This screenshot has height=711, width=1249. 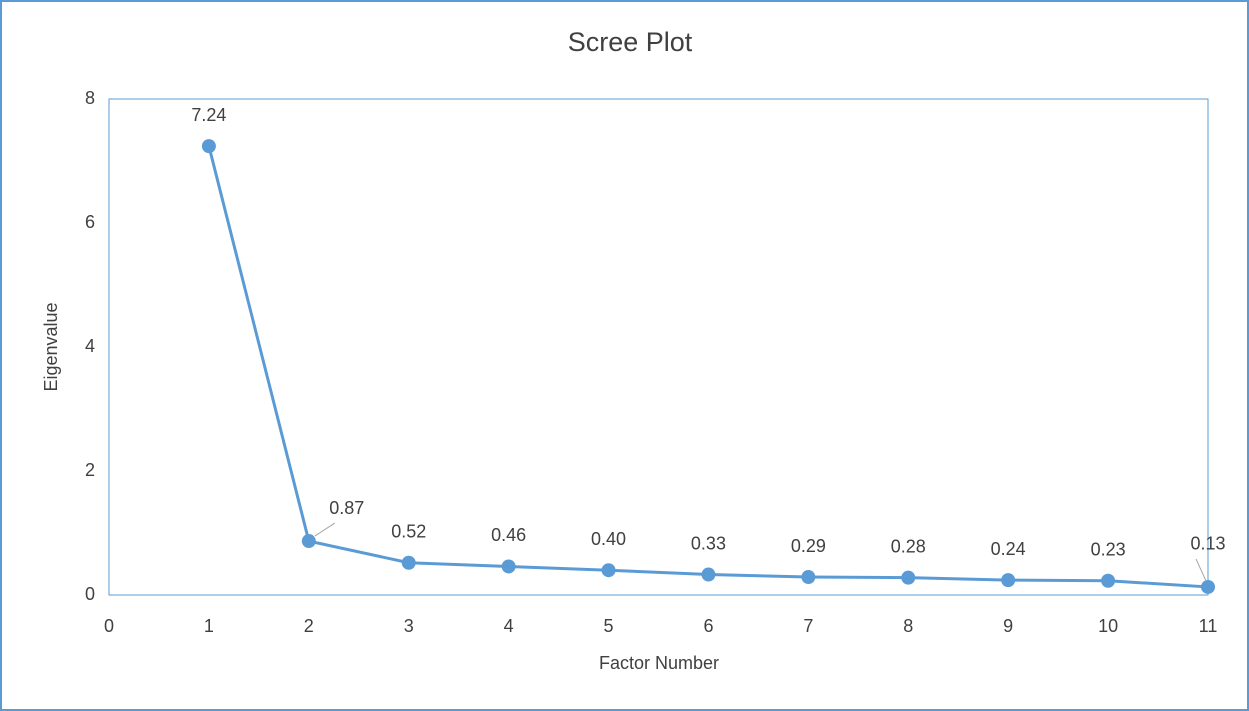 What do you see at coordinates (908, 546) in the screenshot?
I see `data-label: 0.28` at bounding box center [908, 546].